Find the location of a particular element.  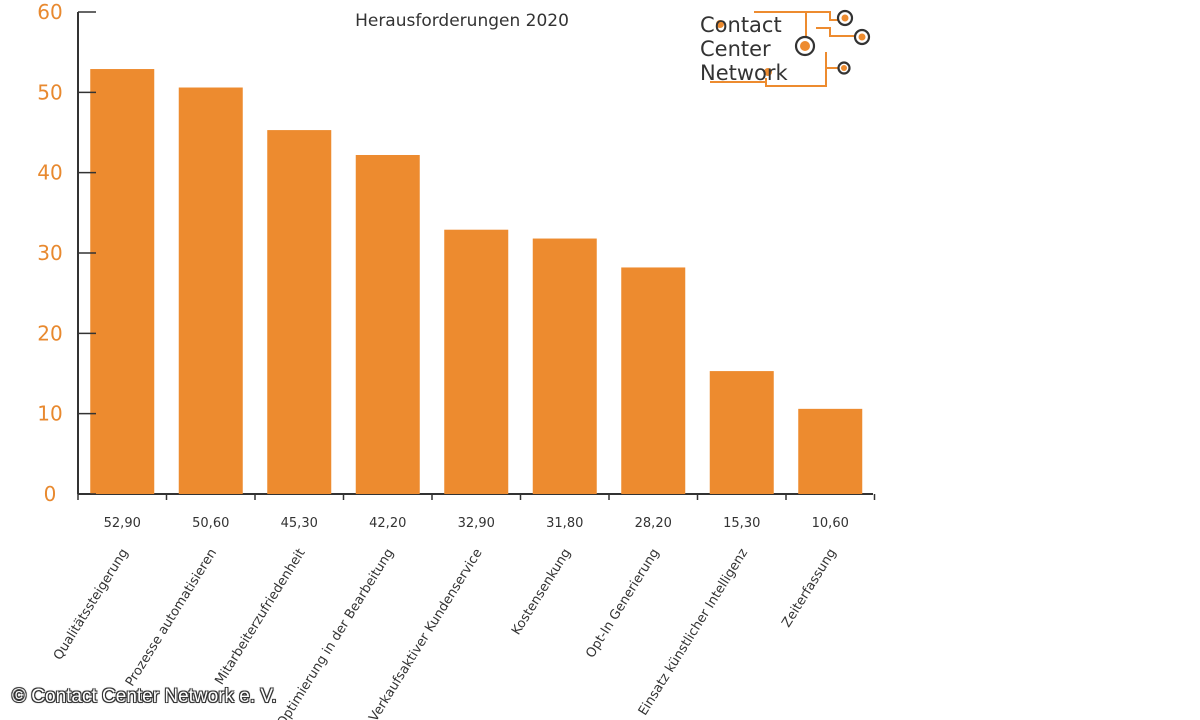

value-label: 28,20 is located at coordinates (653, 523).